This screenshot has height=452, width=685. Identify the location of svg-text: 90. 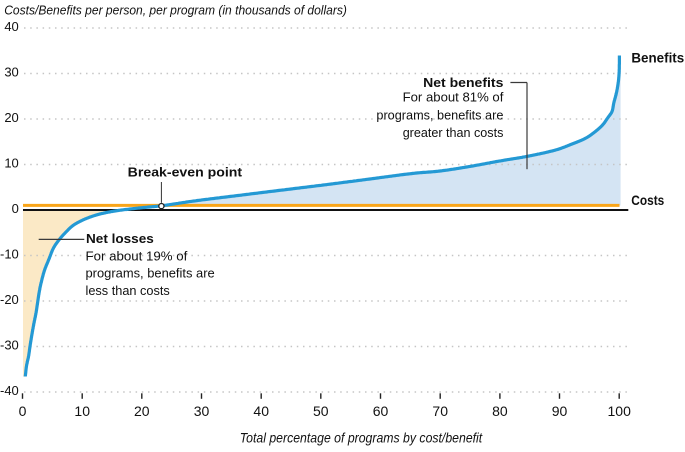
(560, 411).